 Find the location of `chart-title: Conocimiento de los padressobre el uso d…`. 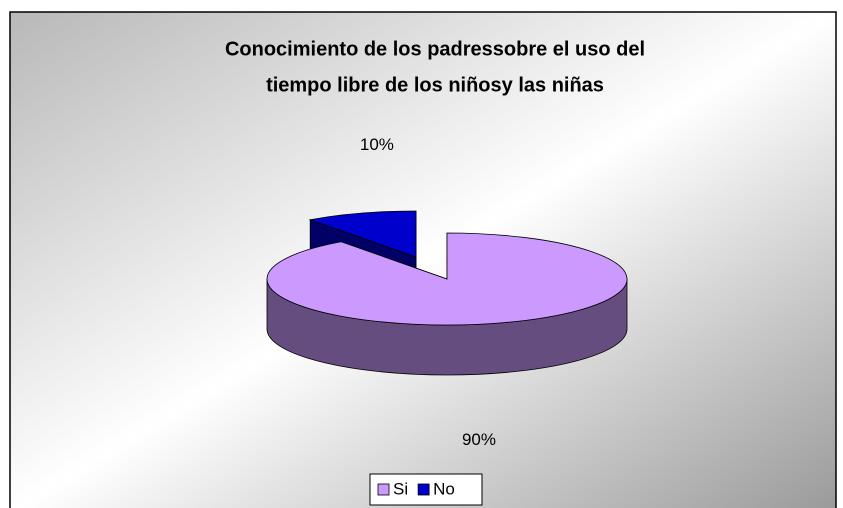

chart-title: Conocimiento de los padressobre el uso d… is located at coordinates (435, 49).